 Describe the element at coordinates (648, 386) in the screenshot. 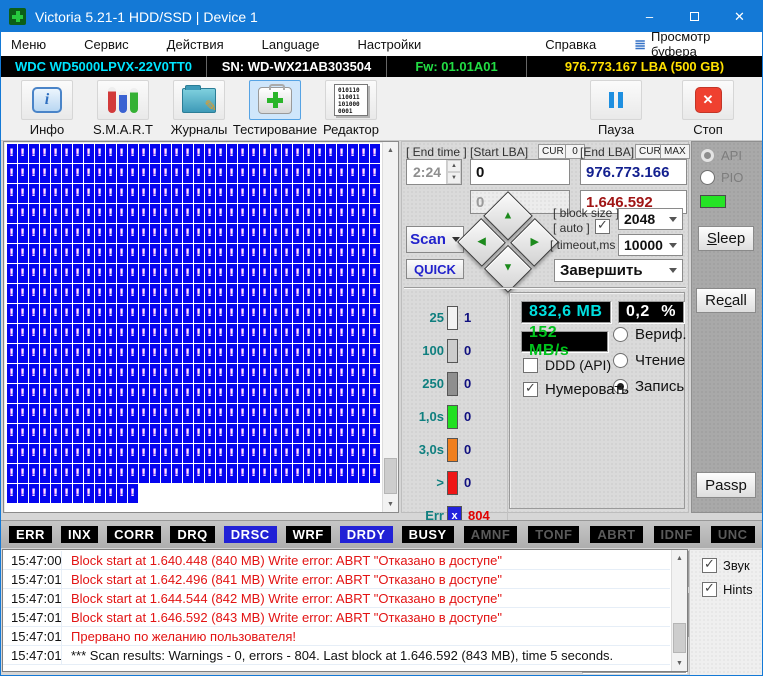

I see `mode-write-radio: Запись` at that location.